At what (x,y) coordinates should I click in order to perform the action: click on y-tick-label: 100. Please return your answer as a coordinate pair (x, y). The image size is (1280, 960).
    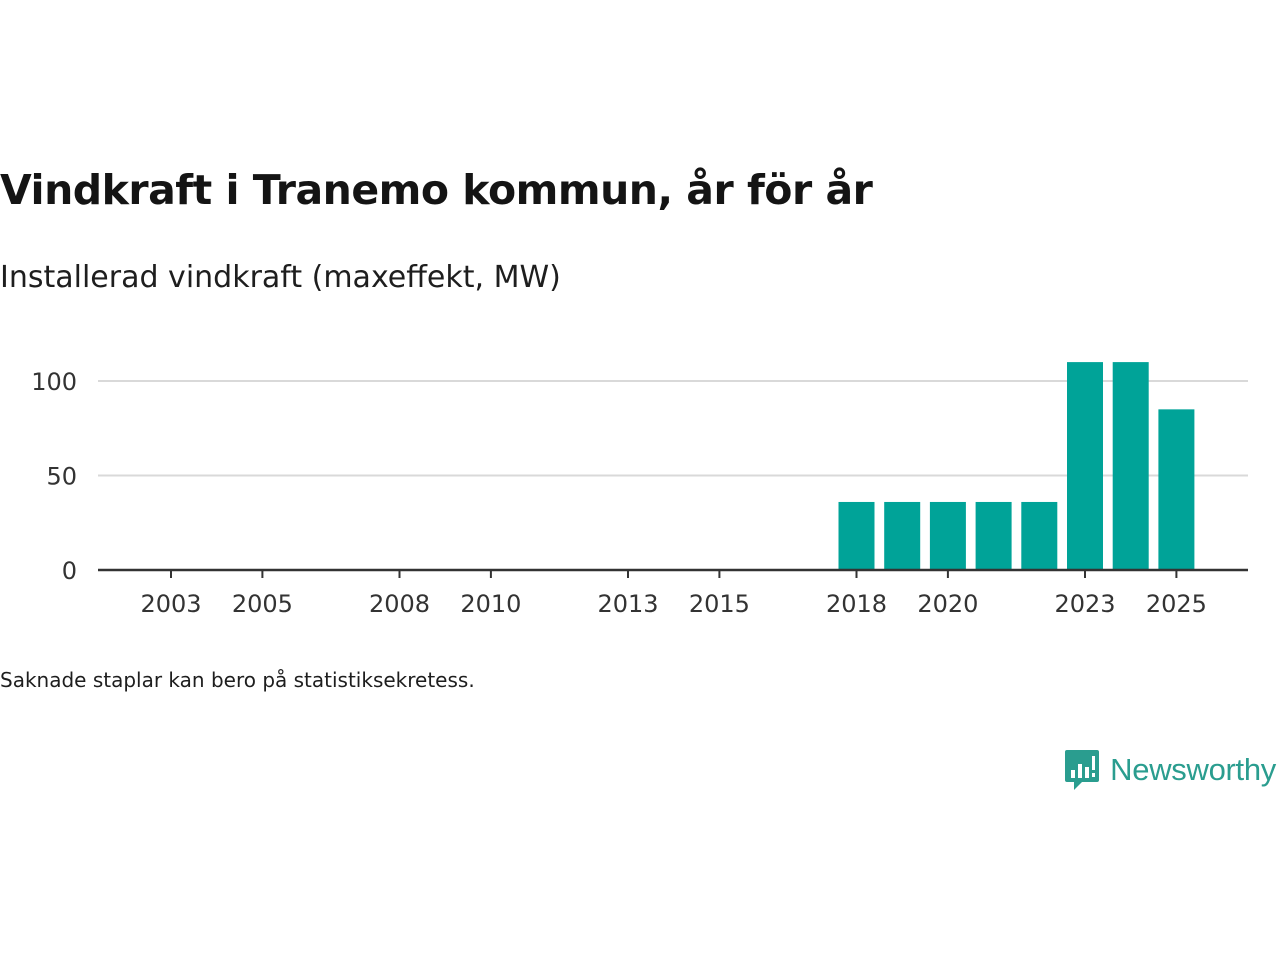
    Looking at the image, I should click on (54, 382).